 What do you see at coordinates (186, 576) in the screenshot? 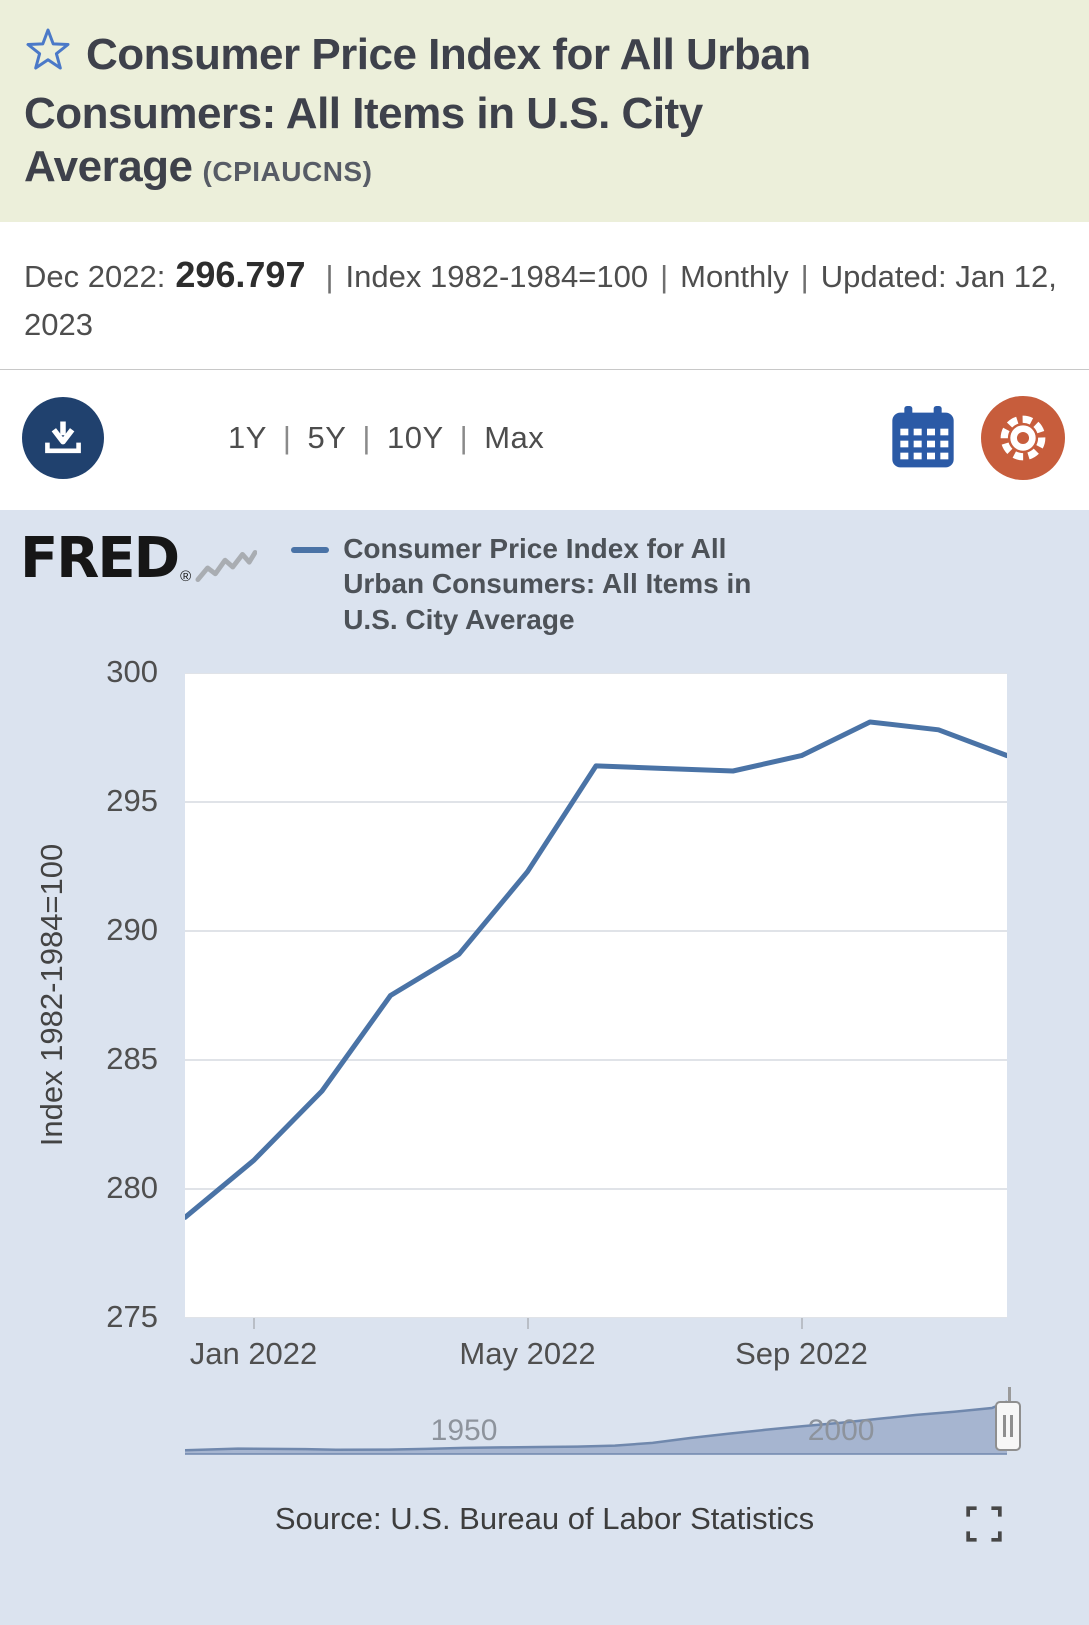
I see `registered-mark: ®` at bounding box center [186, 576].